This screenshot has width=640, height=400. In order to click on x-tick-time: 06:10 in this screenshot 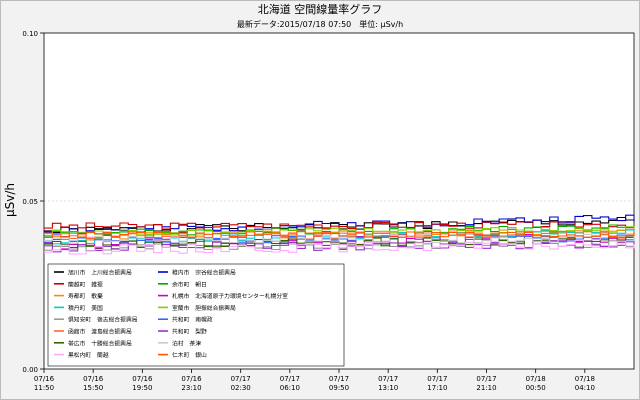, I will do `click(290, 388)`.